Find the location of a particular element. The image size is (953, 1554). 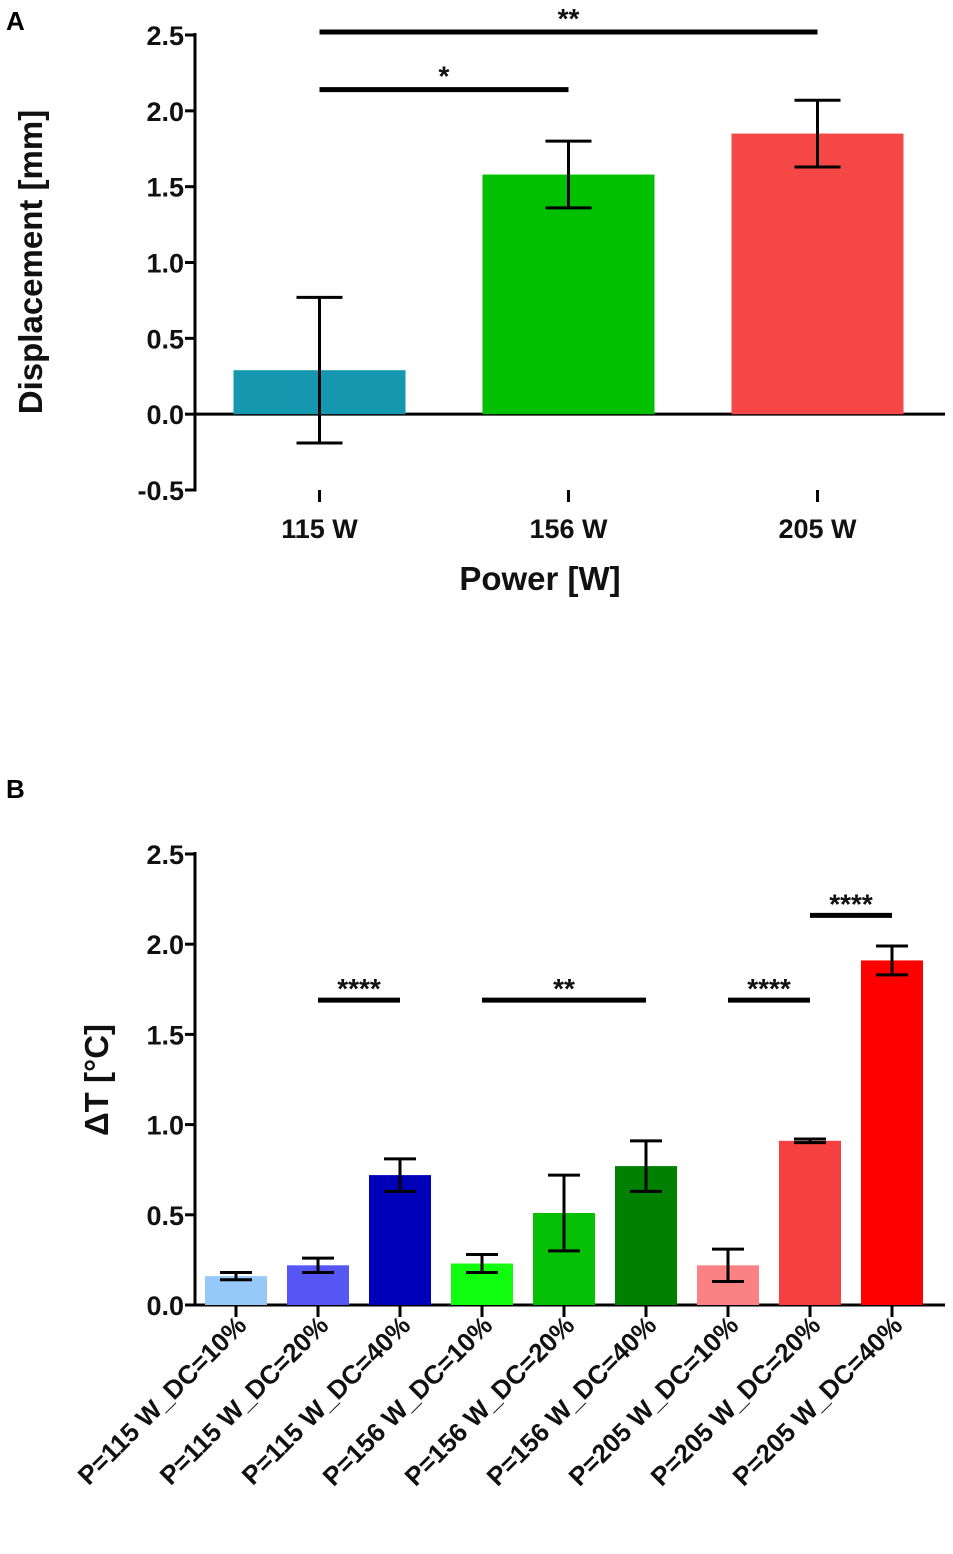

chart-a-category-label: 115 W is located at coordinates (319, 529).